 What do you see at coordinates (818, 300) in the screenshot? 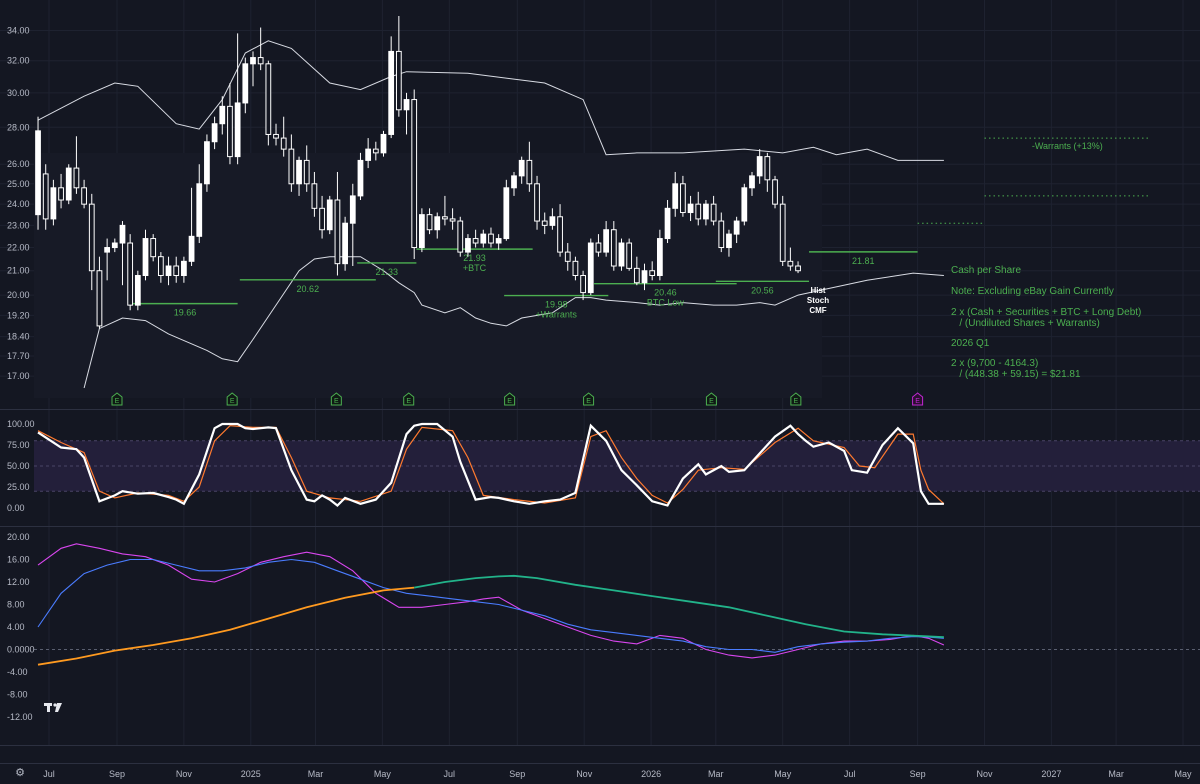
I see `indicator-label: Stoch` at bounding box center [818, 300].